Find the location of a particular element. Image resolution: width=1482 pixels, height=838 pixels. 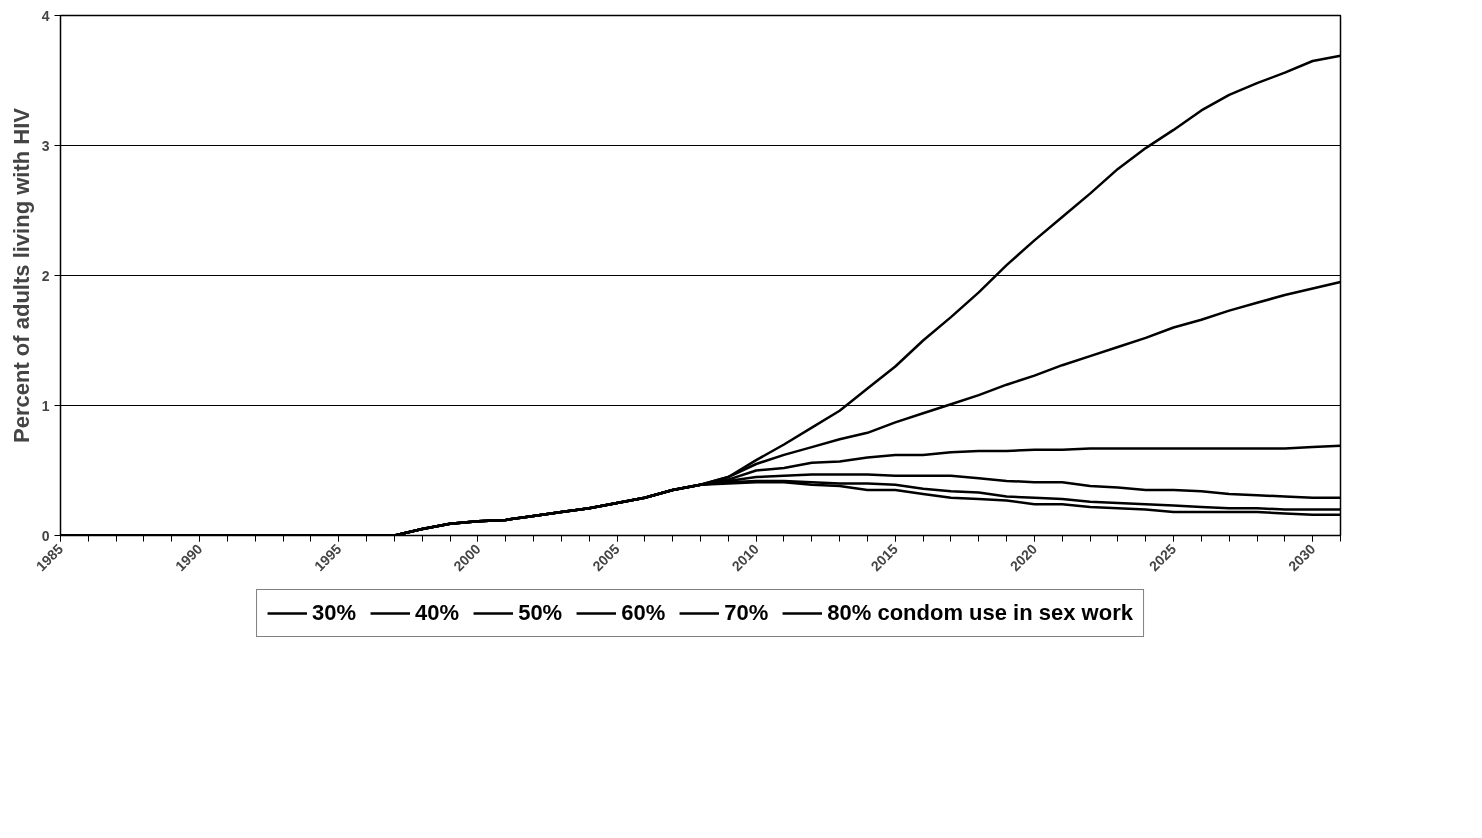

legend-label: 40% is located at coordinates (437, 613).